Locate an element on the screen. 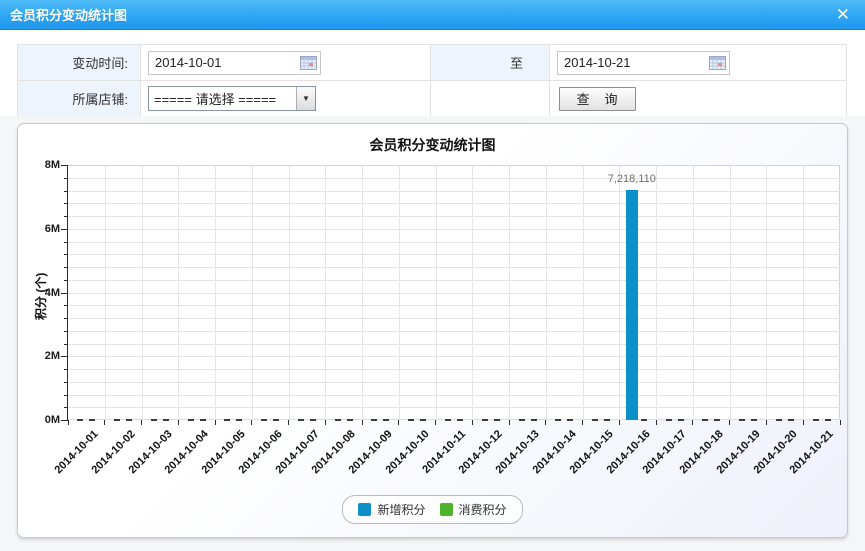 Image resolution: width=865 pixels, height=551 pixels. chevron-down-icon: ▼ is located at coordinates (305, 98).